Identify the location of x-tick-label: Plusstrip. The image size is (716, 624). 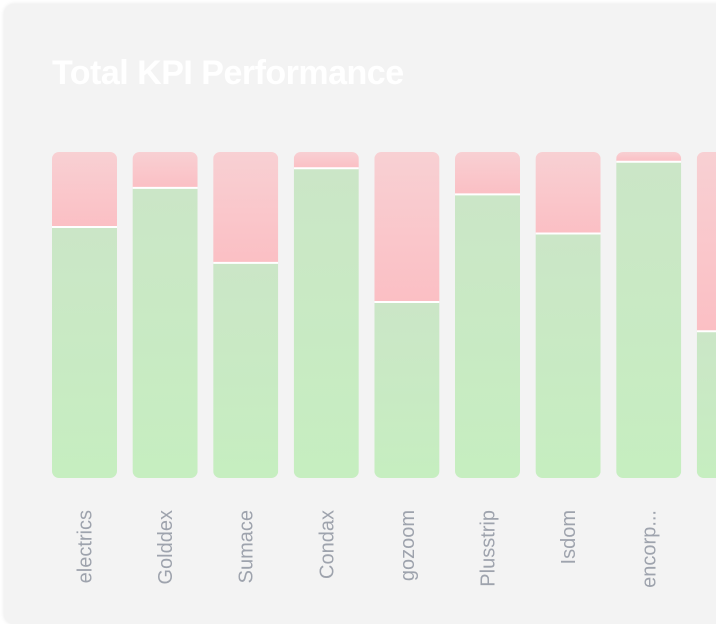
(489, 548).